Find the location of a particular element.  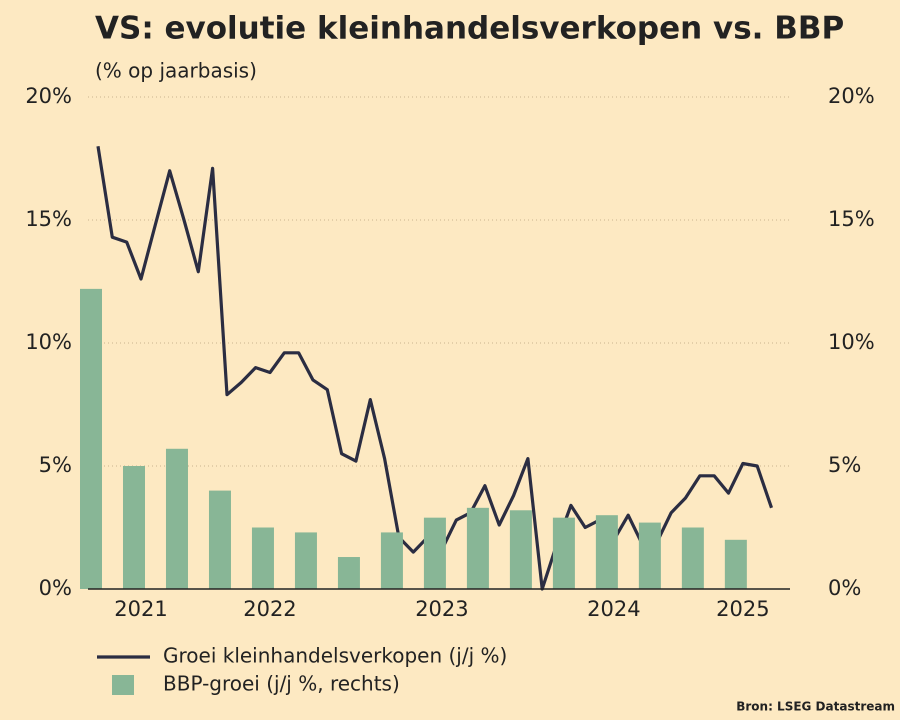

y-tick-label: 5% is located at coordinates (55, 465).